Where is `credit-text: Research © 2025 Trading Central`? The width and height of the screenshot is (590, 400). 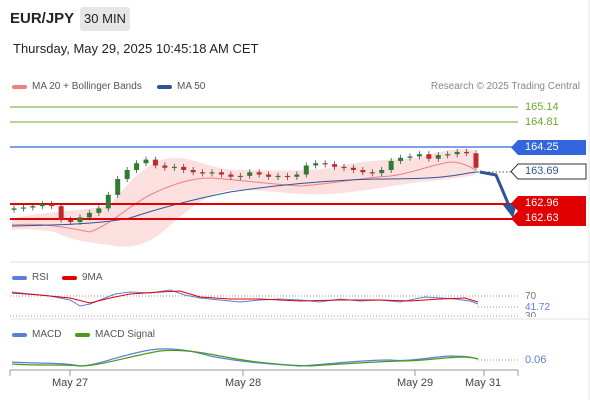 credit-text: Research © 2025 Trading Central is located at coordinates (505, 86).